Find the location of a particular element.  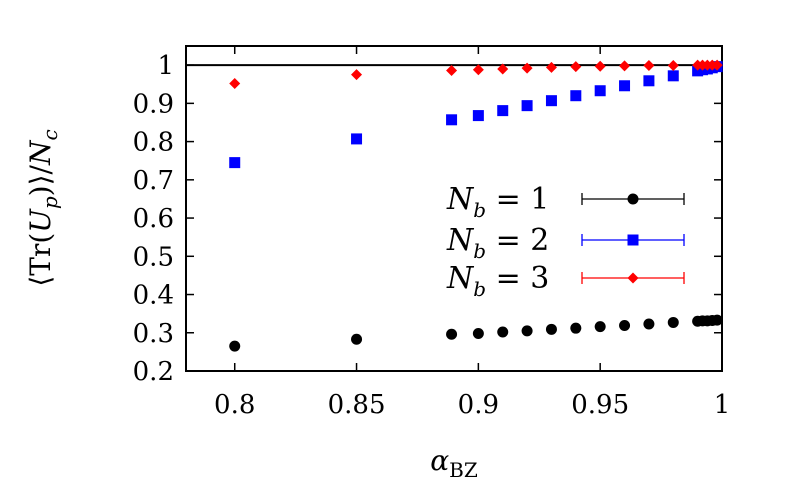

legend-label: Nb = 3 is located at coordinates (497, 281).